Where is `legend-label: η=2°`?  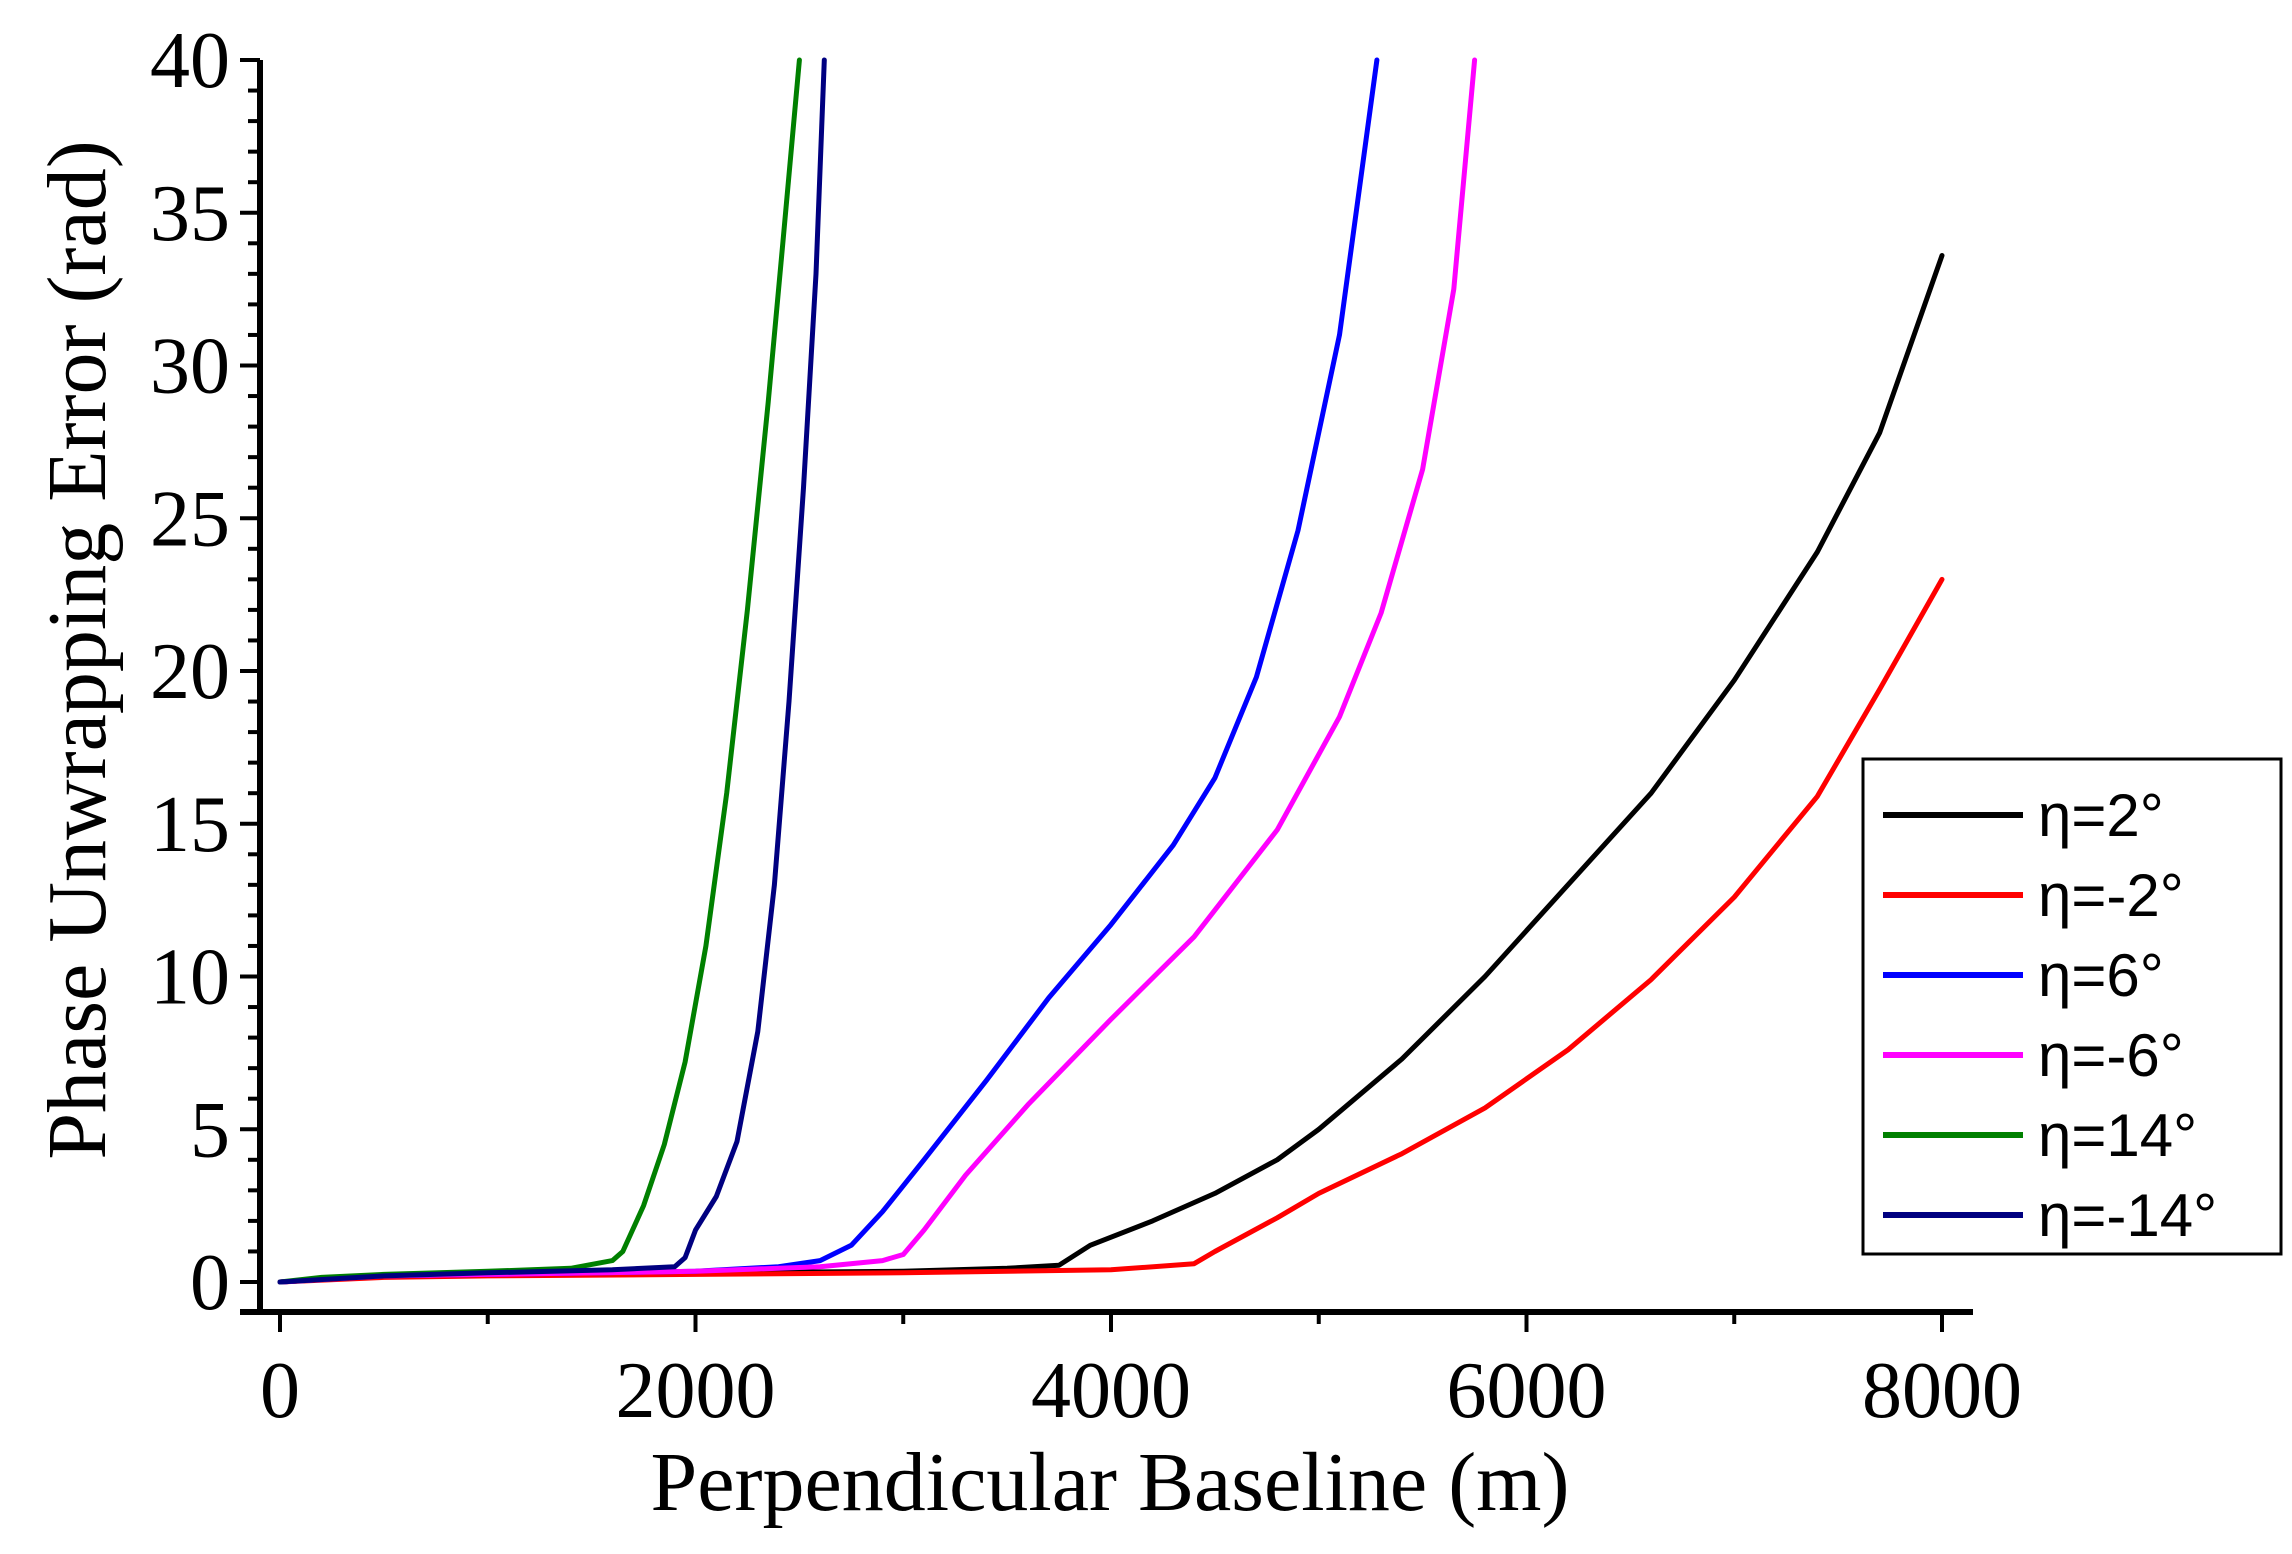 legend-label: η=2° is located at coordinates (2101, 815).